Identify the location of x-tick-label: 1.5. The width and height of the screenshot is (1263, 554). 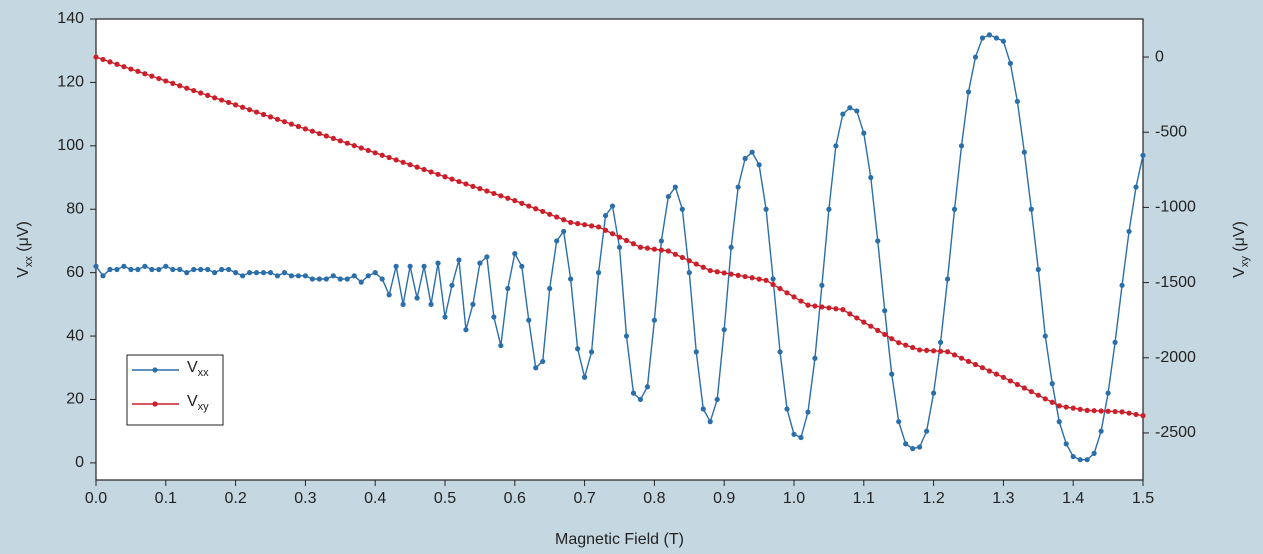
(1143, 498).